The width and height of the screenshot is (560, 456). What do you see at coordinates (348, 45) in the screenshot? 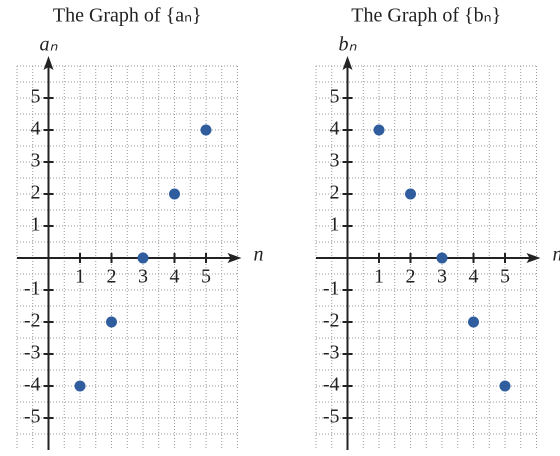
I see `y-axis-label: bₙ` at bounding box center [348, 45].